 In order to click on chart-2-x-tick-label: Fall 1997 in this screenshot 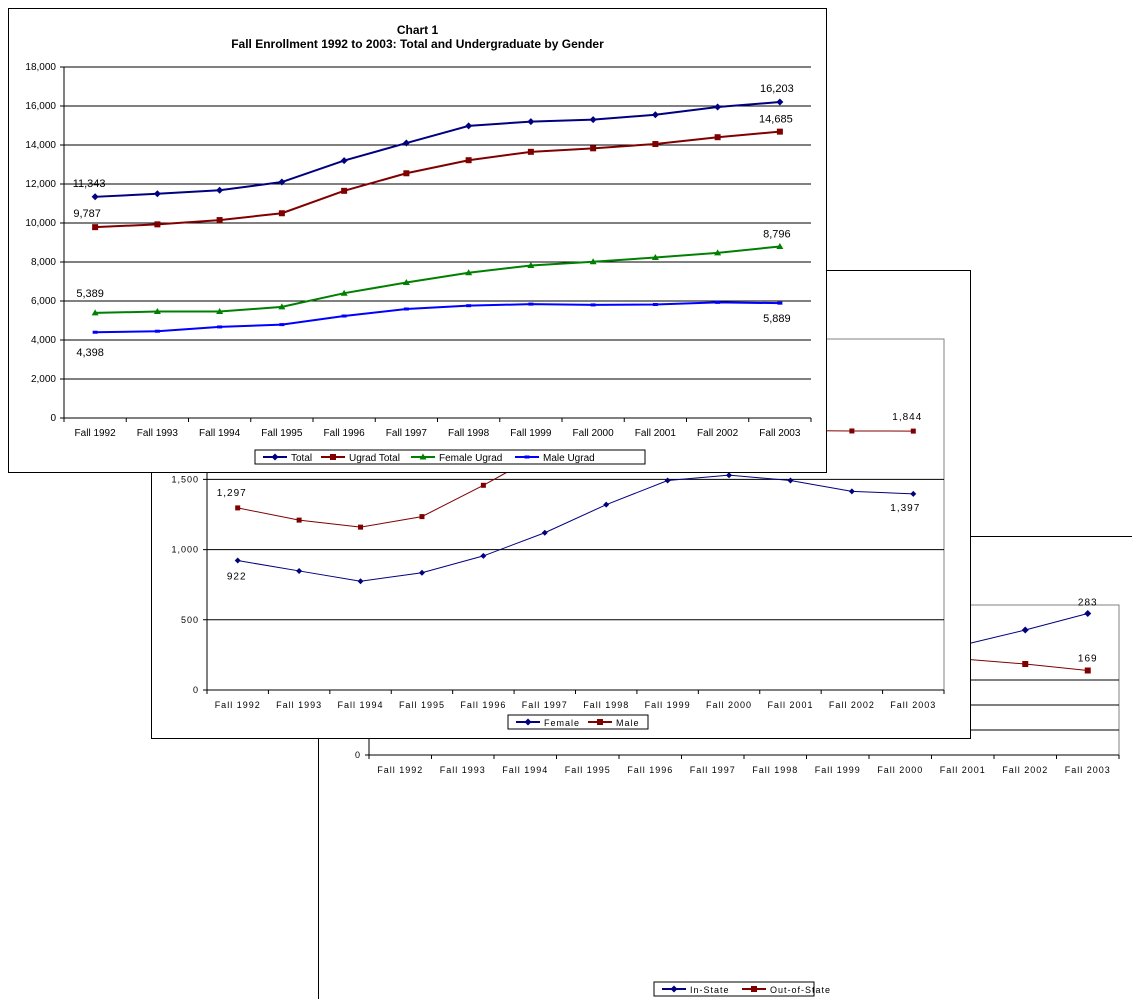, I will do `click(545, 705)`.